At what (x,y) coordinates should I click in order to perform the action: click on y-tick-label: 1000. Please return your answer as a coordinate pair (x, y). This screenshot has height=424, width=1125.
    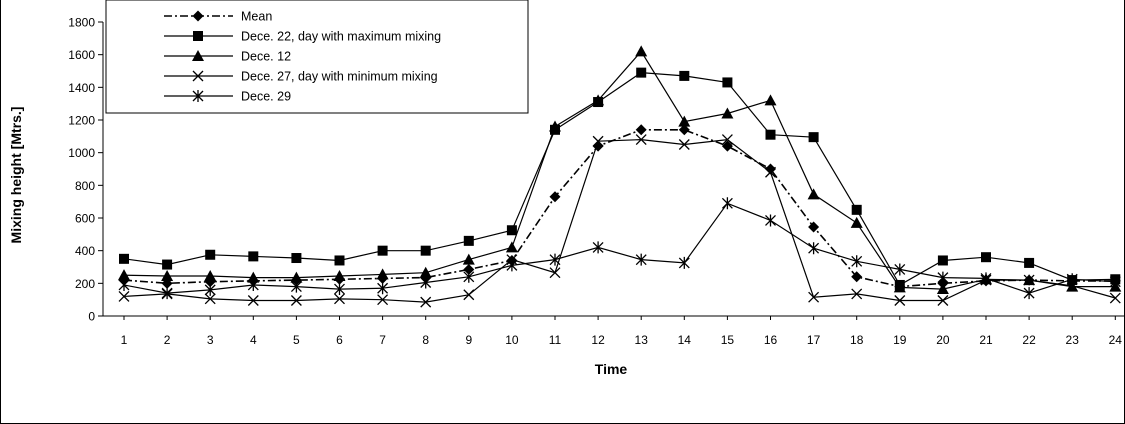
    Looking at the image, I should click on (81, 153).